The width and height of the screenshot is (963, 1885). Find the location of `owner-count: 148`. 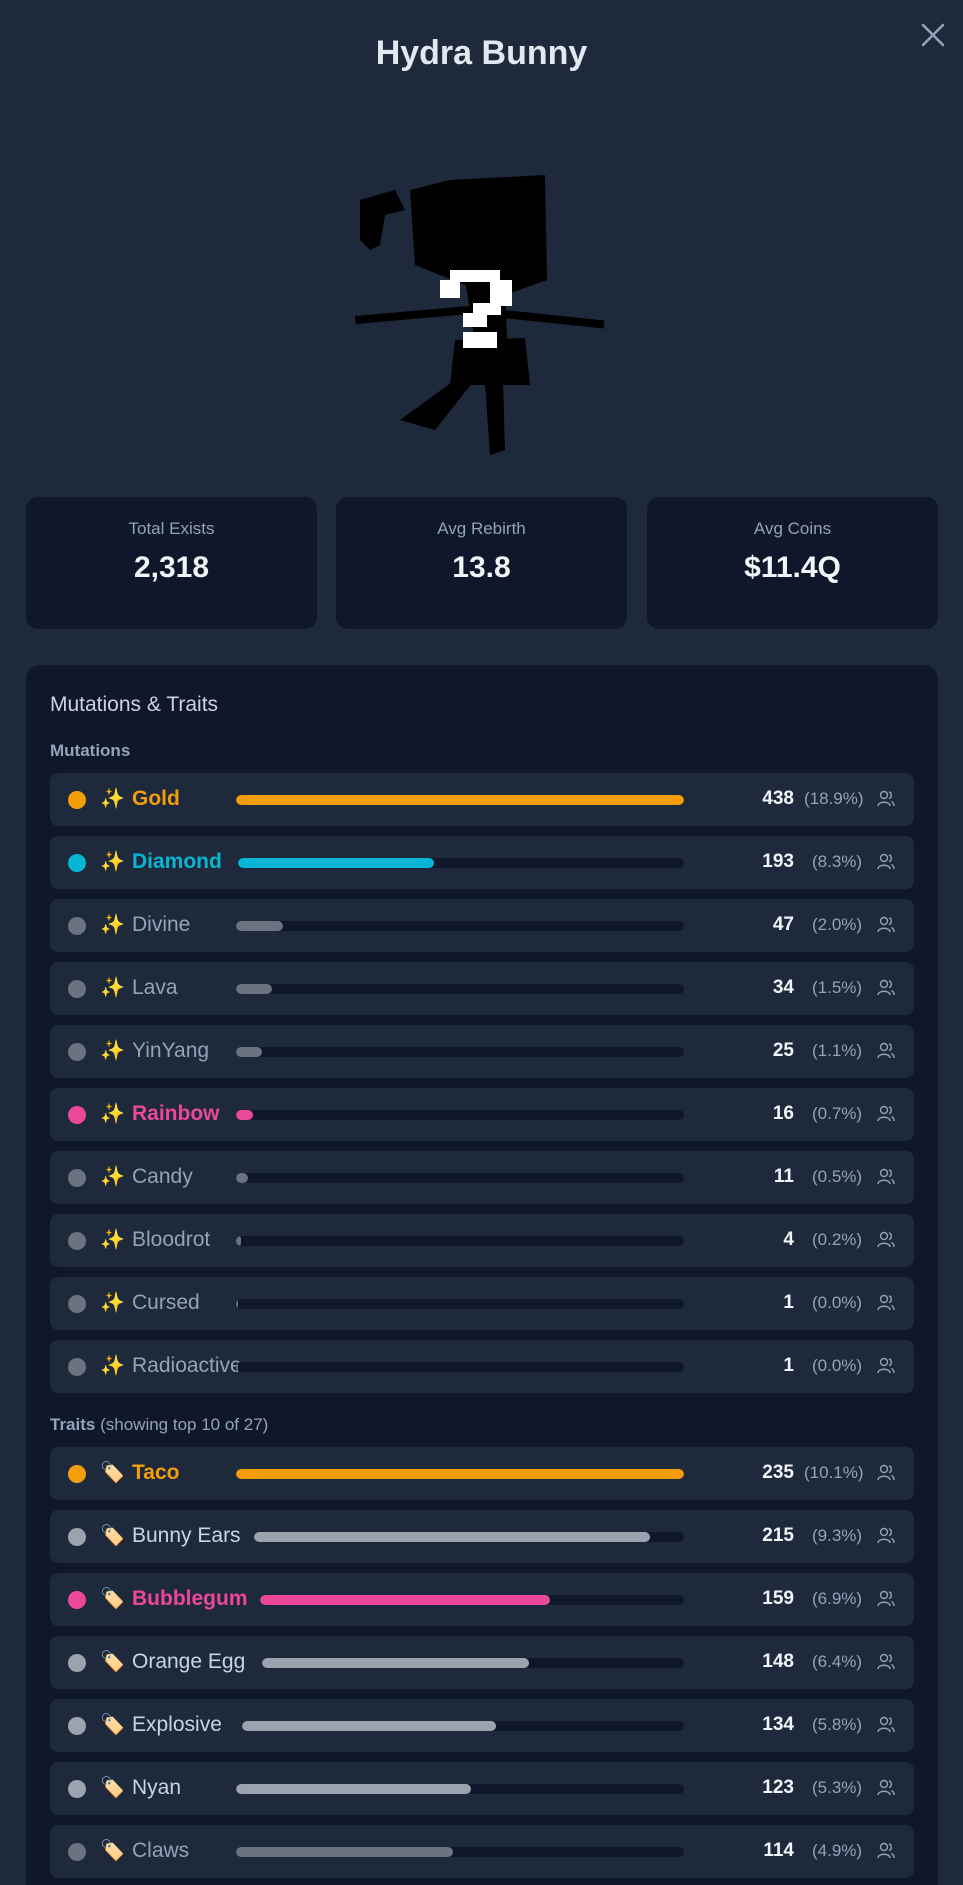

owner-count: 148 is located at coordinates (778, 1661).